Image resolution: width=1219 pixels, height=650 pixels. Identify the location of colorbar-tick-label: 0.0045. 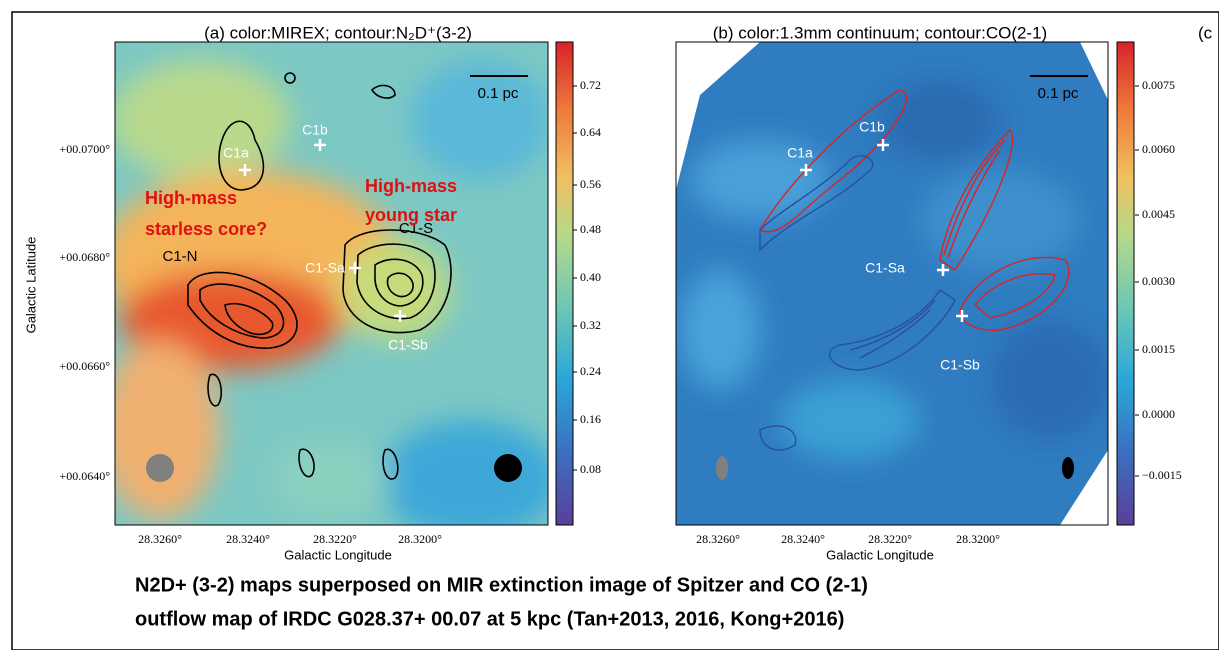
(1158, 214).